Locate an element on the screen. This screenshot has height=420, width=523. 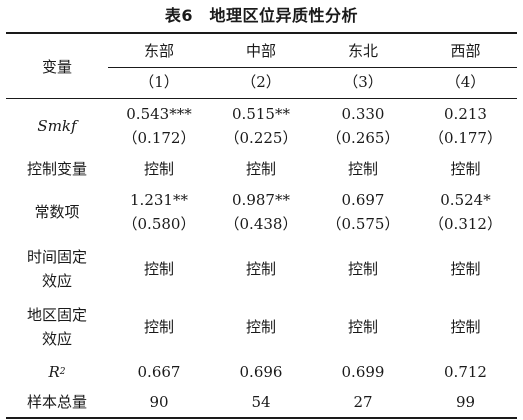
n-cell-1: 90 is located at coordinates (159, 402).